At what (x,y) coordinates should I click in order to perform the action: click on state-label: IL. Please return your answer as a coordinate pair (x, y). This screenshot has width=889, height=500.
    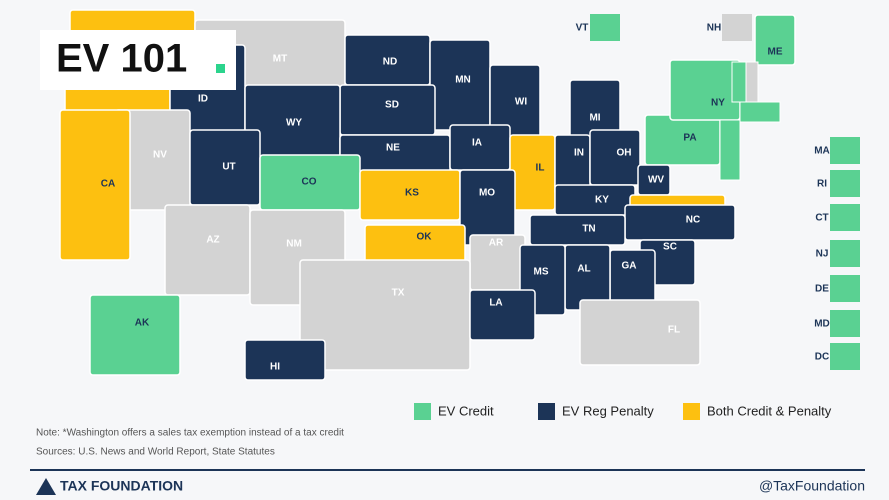
    Looking at the image, I should click on (540, 168).